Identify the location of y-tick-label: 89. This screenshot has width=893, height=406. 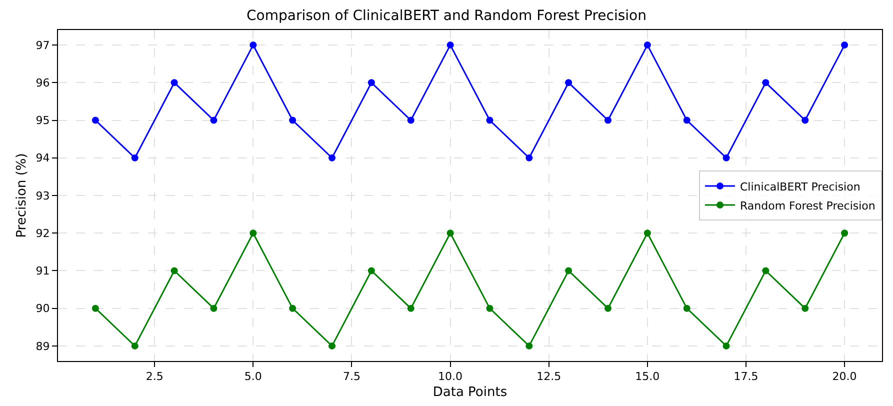
(43, 346).